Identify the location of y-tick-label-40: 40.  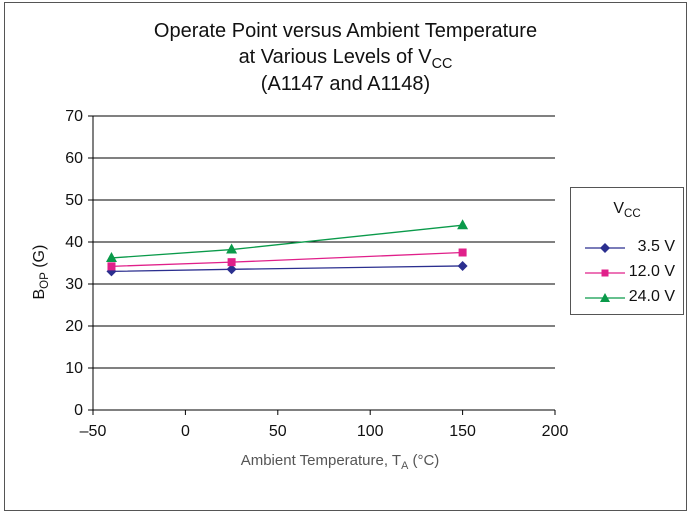
(74, 242).